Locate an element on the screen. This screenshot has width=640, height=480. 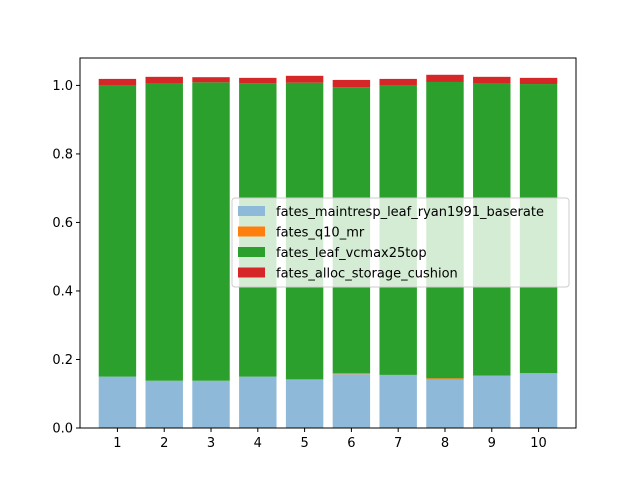
legend-box is located at coordinates (400, 242).